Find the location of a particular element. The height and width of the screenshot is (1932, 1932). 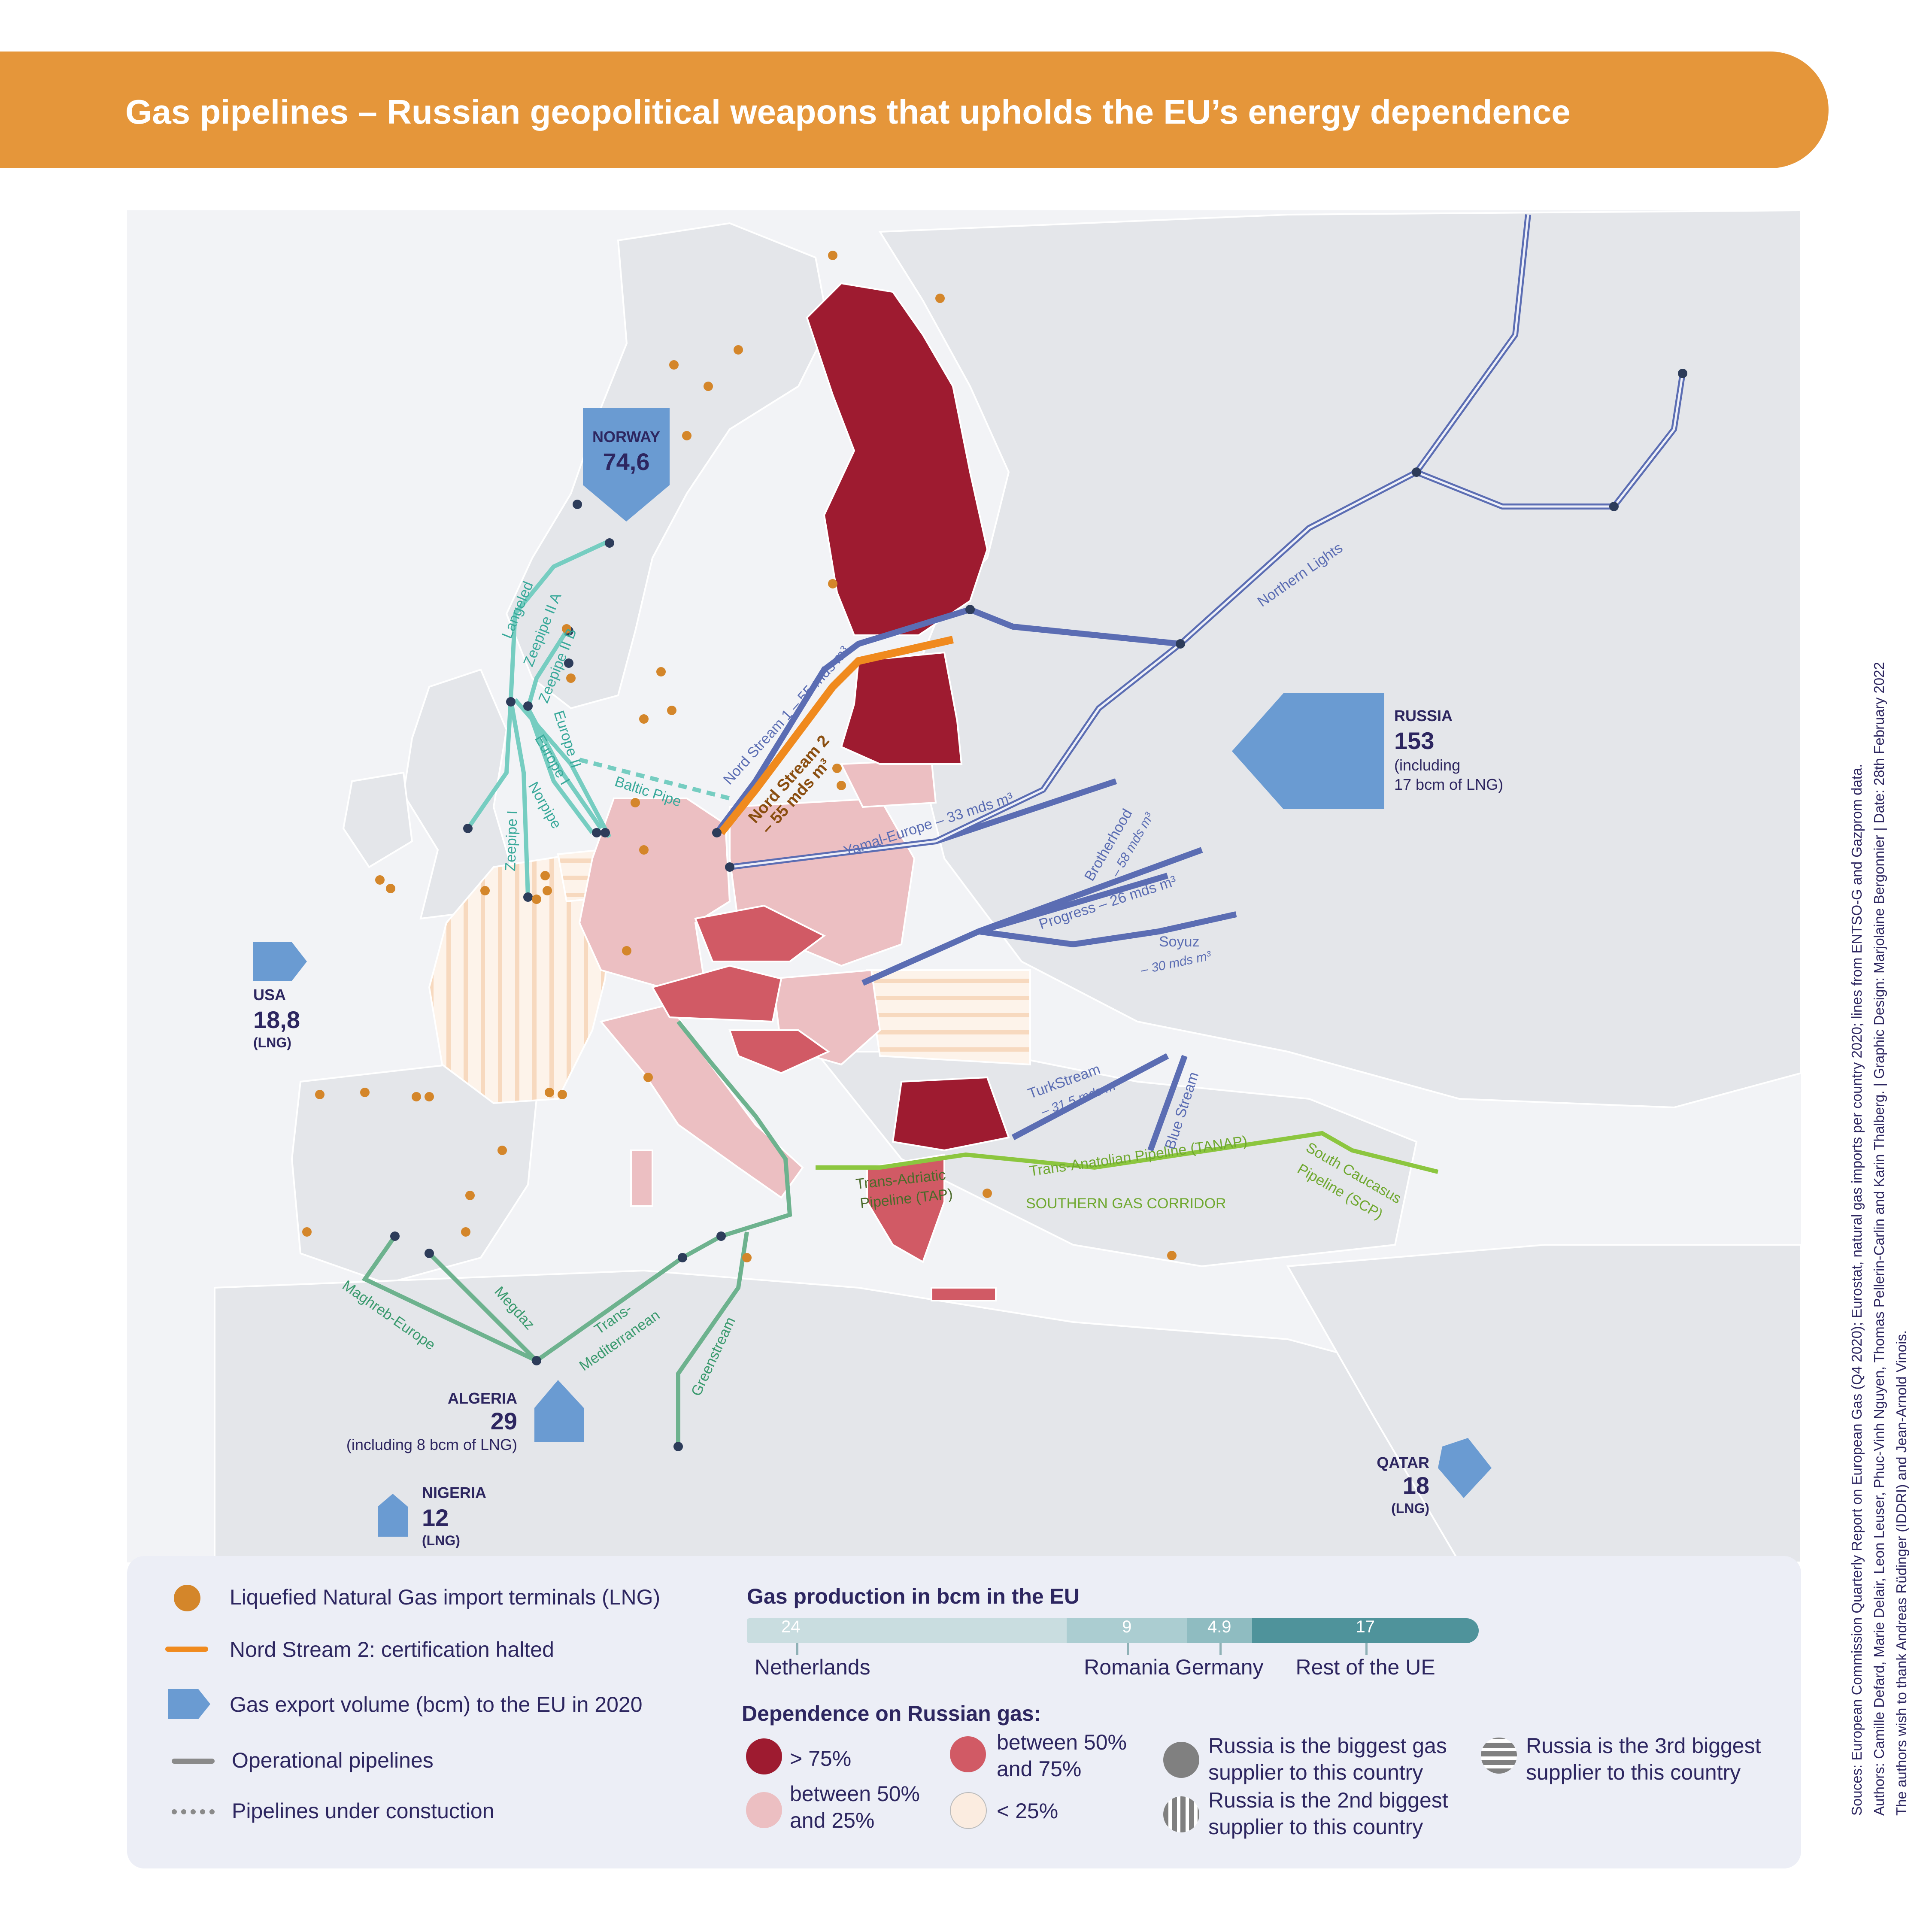

sardinia-region is located at coordinates (641, 1178).